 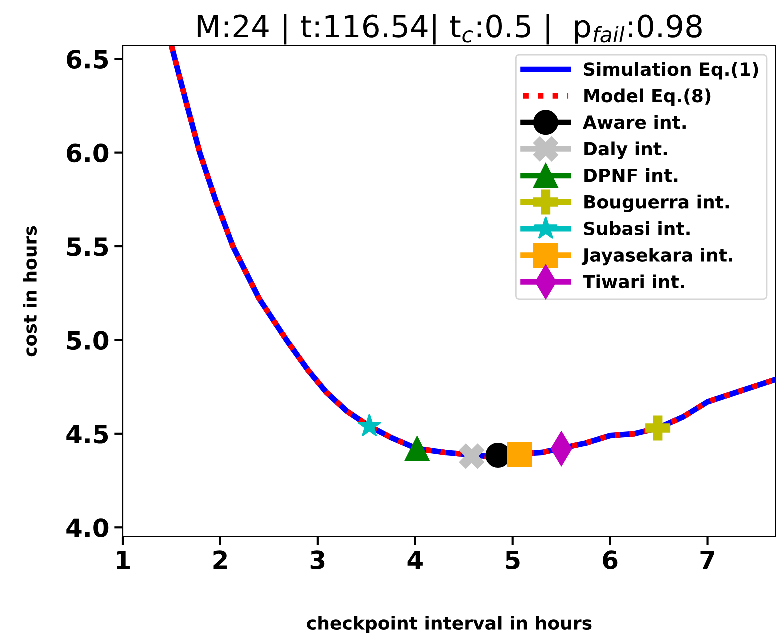 I want to click on x-tick-label: 4, so click(x=415, y=560).